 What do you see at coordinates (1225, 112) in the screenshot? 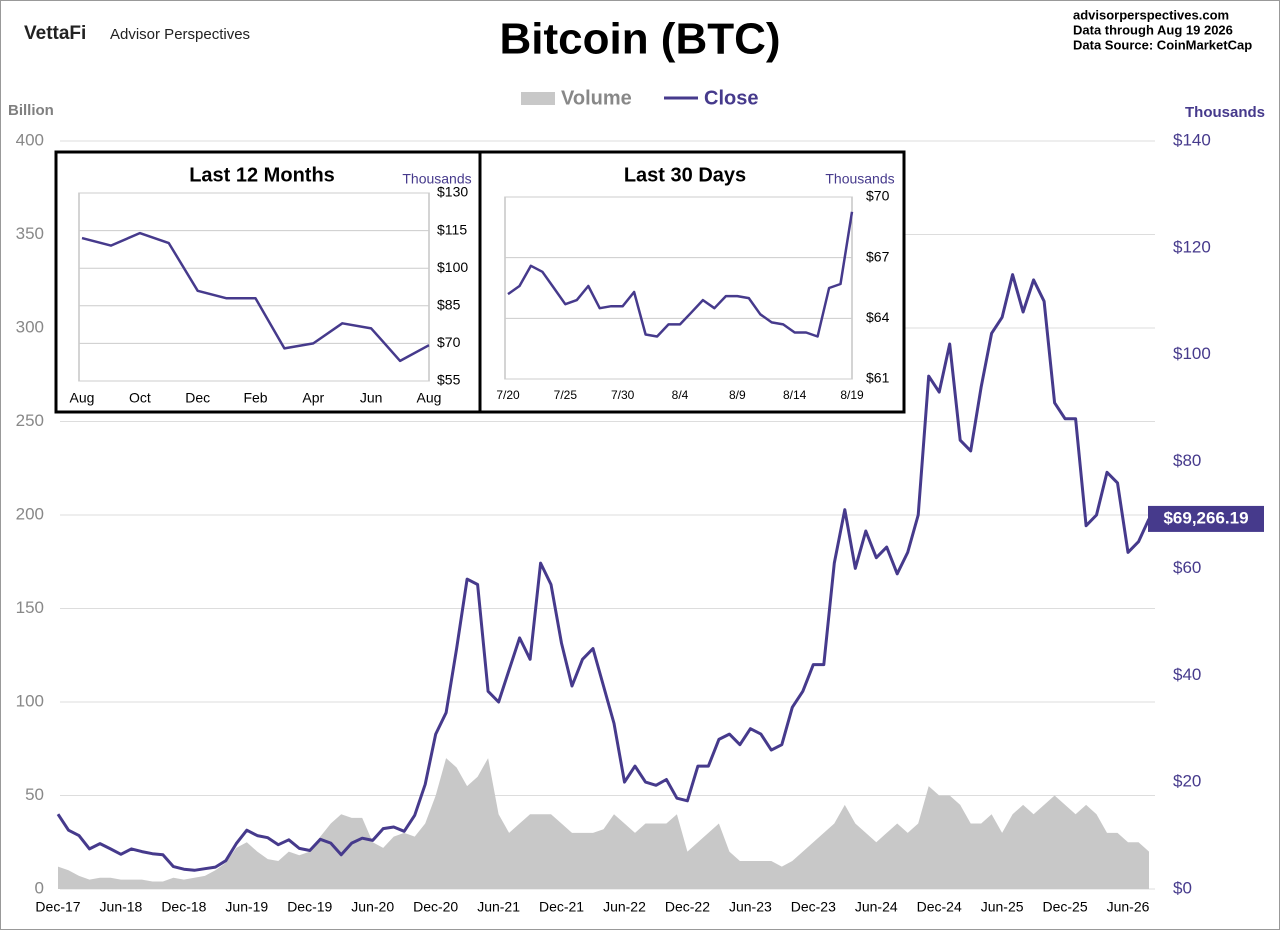
I see `y2-axis-title: Thousands` at bounding box center [1225, 112].